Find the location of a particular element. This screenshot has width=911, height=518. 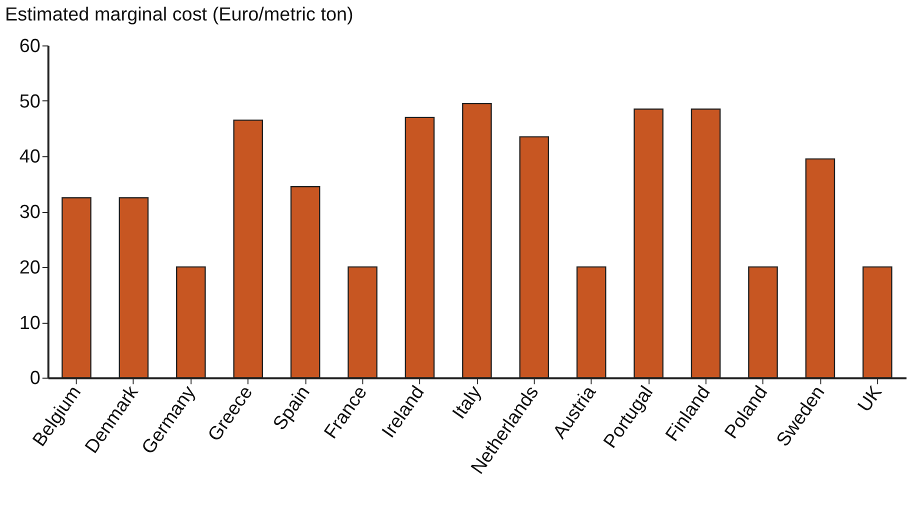

y-tick-label: 0 is located at coordinates (35, 379).